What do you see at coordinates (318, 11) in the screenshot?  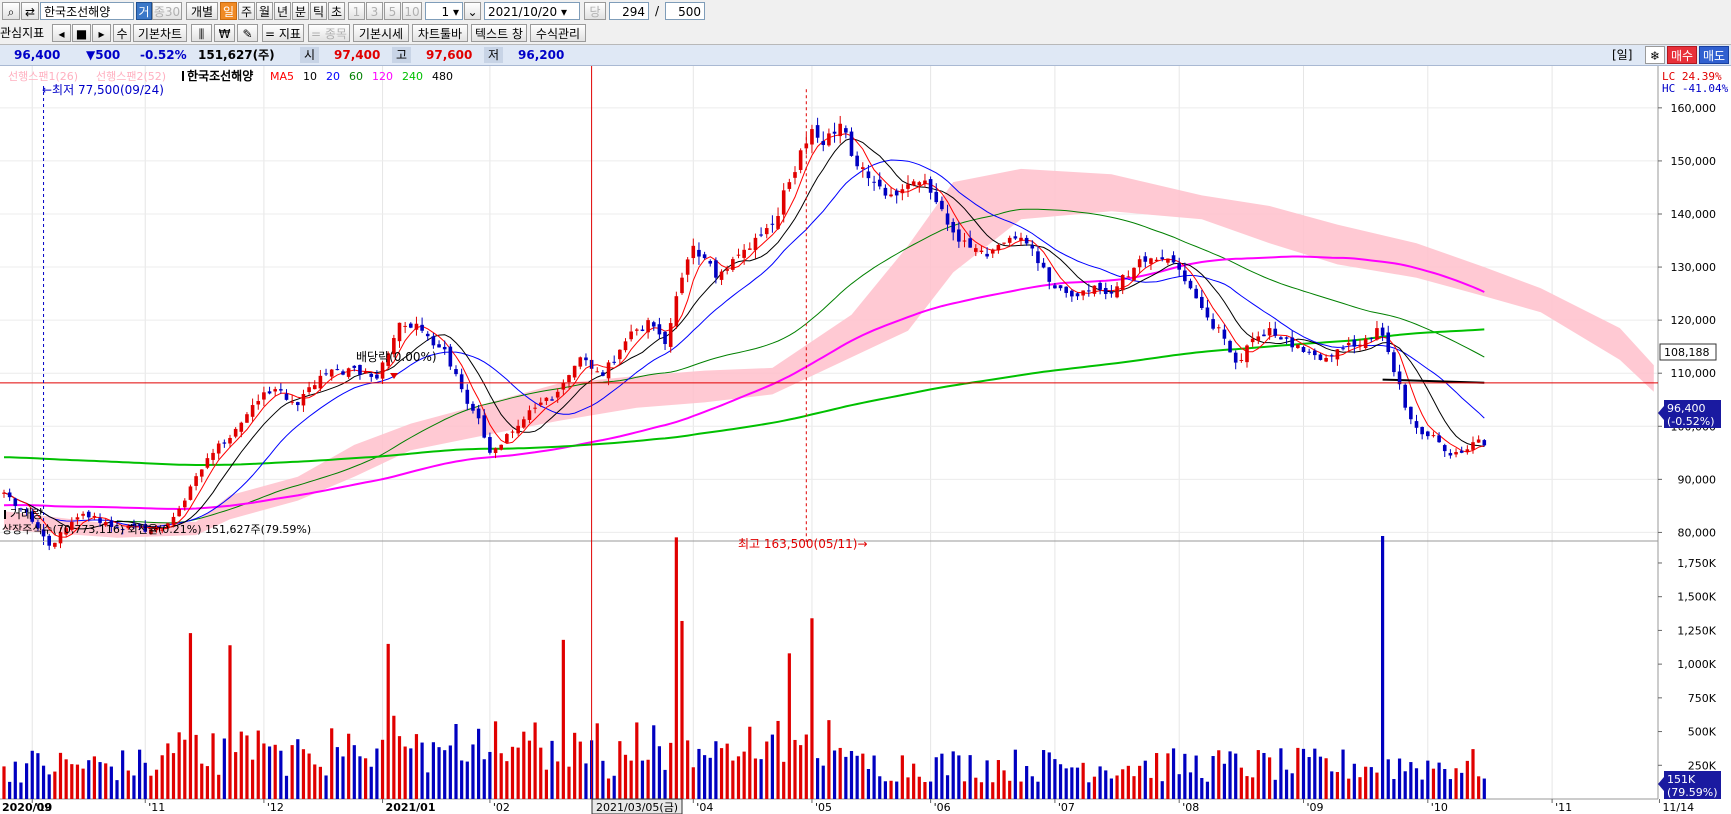 I see `period-tab-tick: 틱` at bounding box center [318, 11].